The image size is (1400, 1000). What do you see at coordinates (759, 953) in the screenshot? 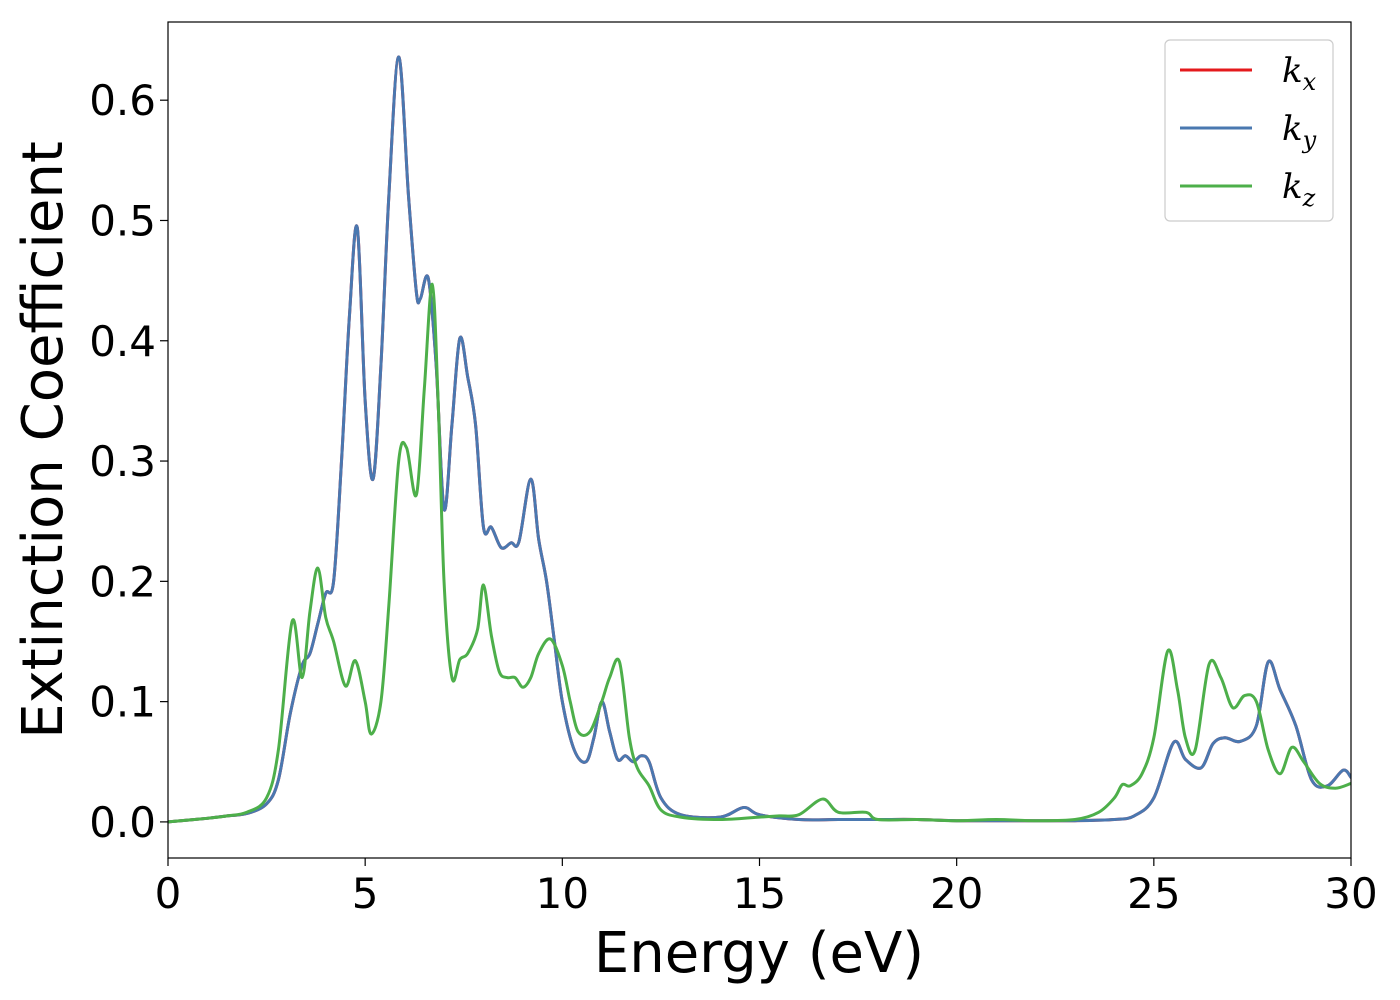
I see `x-axis-label: Energy (eV)` at bounding box center [759, 953].